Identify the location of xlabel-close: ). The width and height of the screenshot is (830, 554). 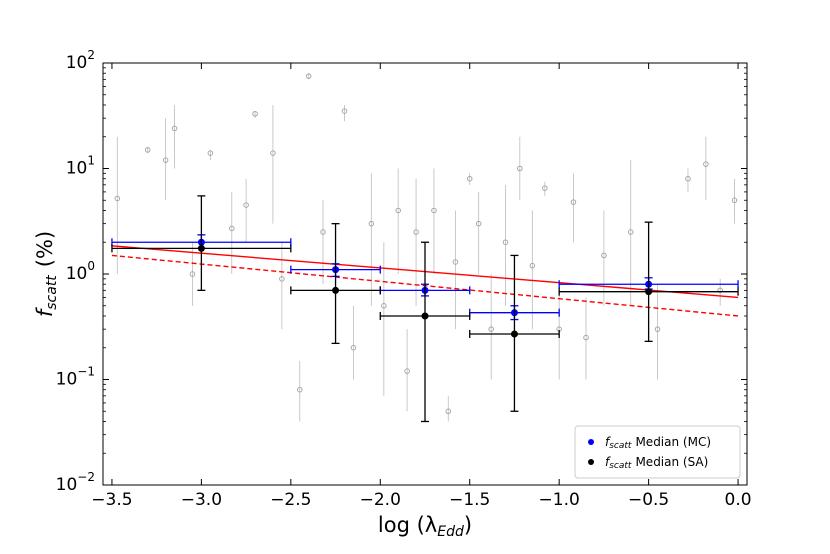
(468, 525).